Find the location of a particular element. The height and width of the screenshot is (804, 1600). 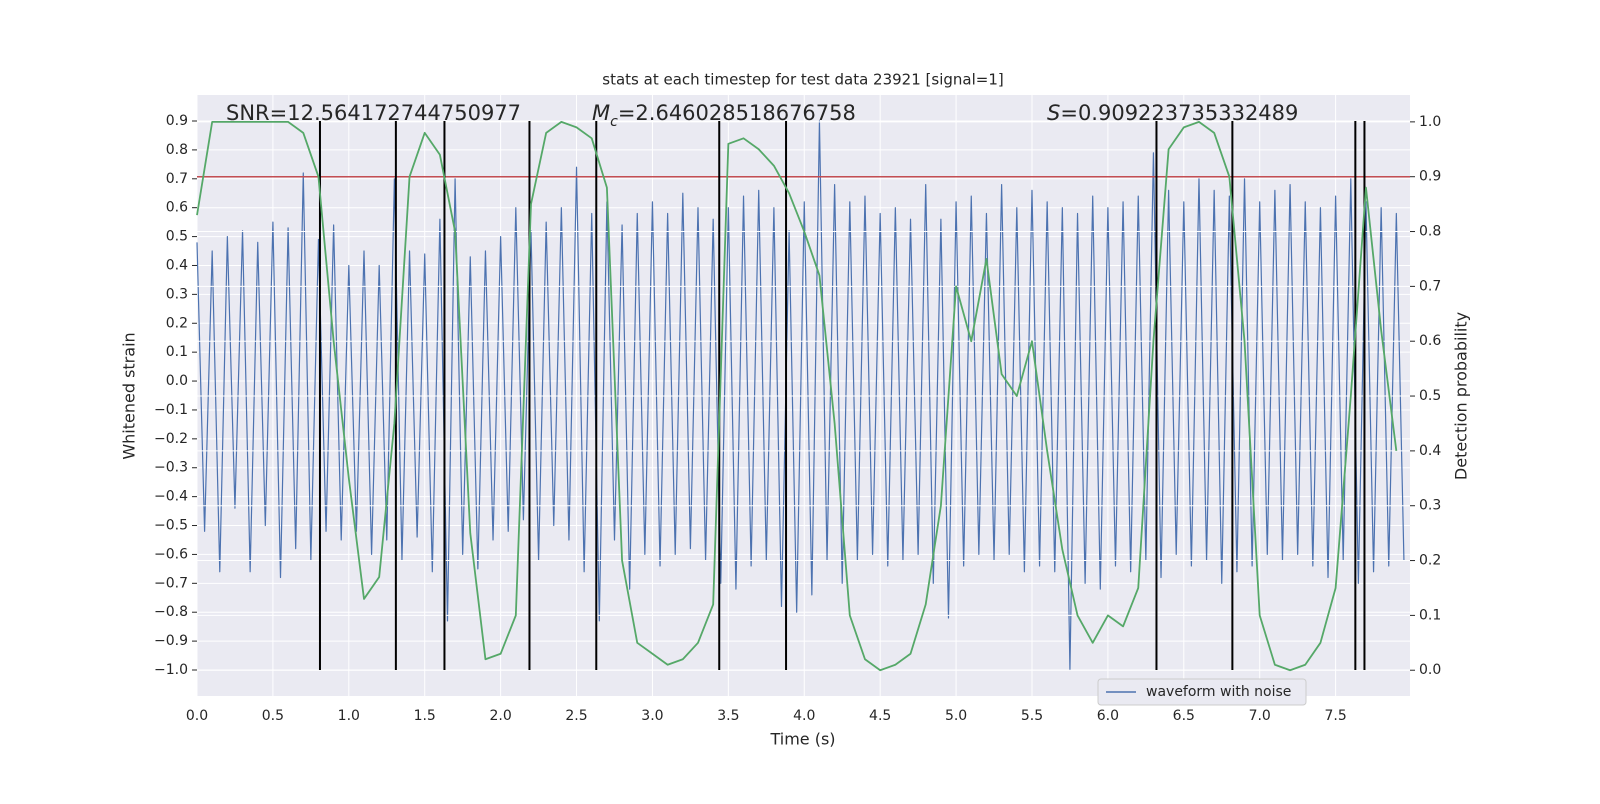

y2-tick-label: 0.7 is located at coordinates (1430, 286).